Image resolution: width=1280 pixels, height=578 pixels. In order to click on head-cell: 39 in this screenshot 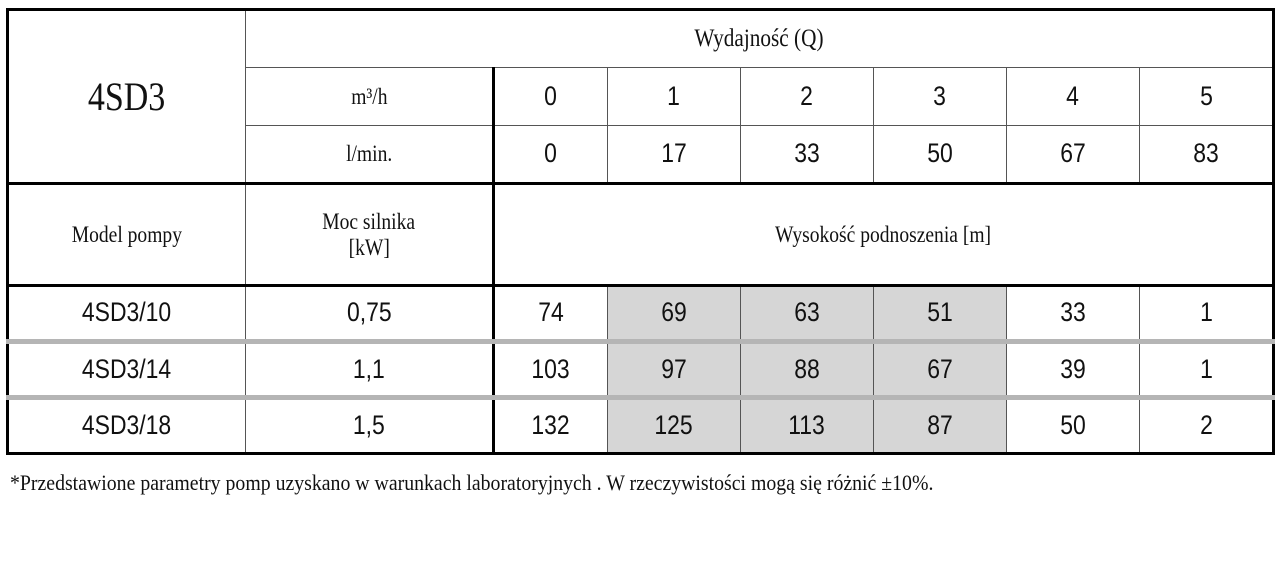, I will do `click(1073, 368)`.